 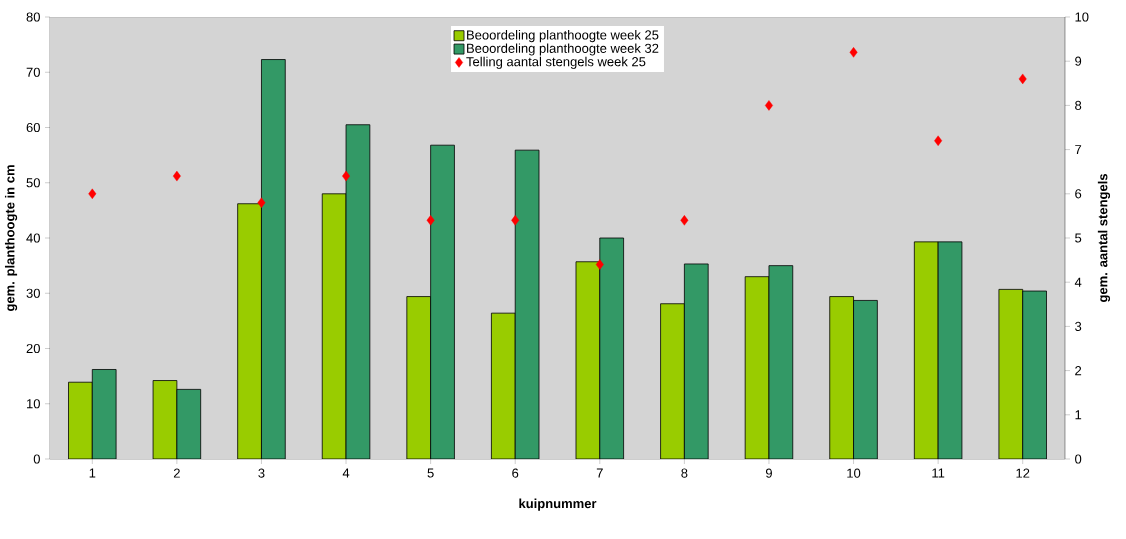 I want to click on x-tick-label: 2, so click(x=176, y=473).